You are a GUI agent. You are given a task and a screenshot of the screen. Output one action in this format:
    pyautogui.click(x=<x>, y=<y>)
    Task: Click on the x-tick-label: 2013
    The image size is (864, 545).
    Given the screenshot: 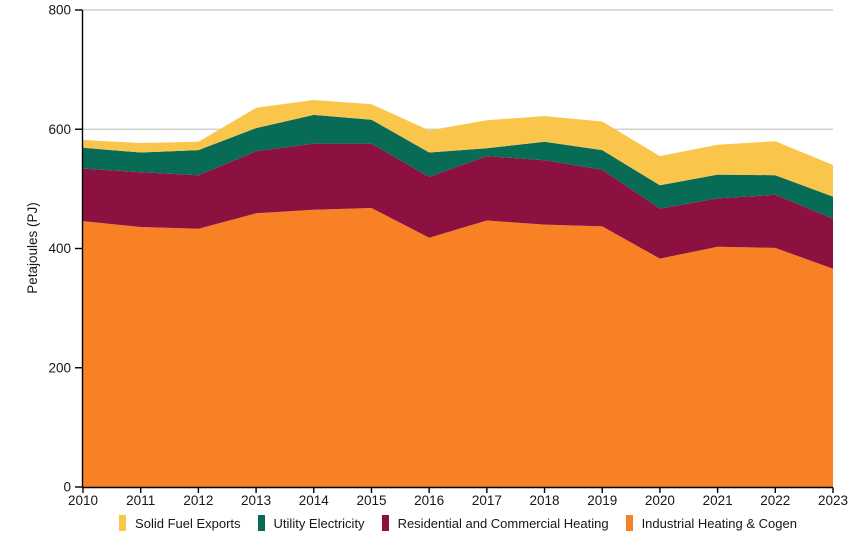 What is the action you would take?
    pyautogui.click(x=256, y=500)
    